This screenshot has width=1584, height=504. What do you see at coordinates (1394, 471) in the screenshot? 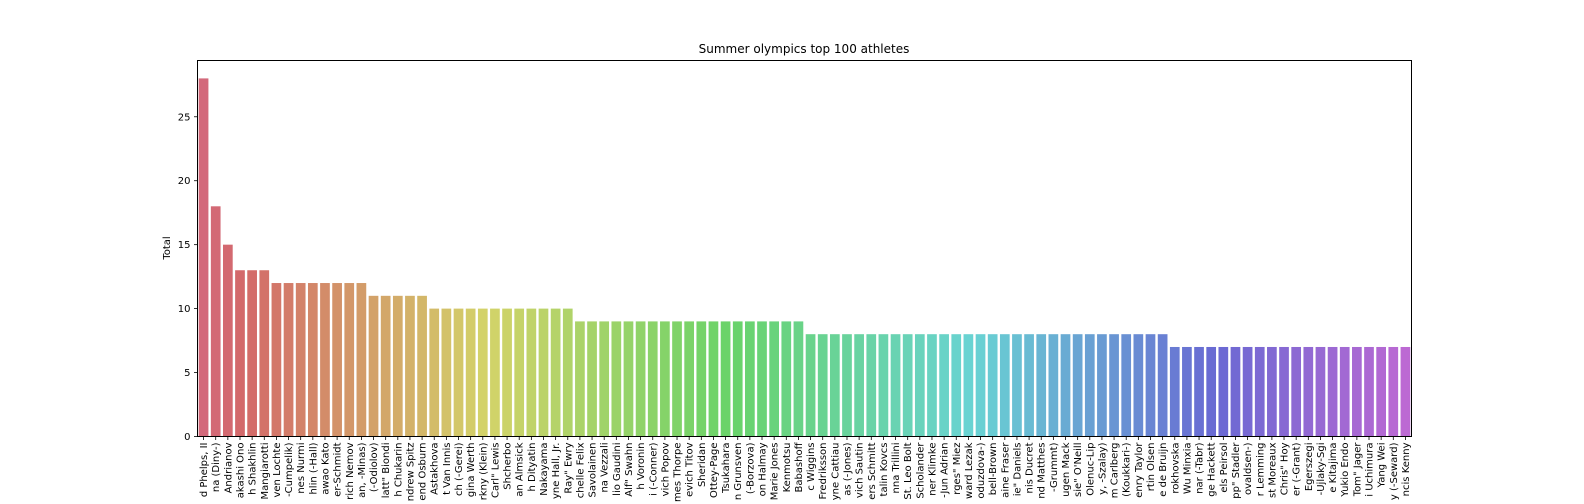
I see `x-tick-label: y (-Seward)` at bounding box center [1394, 471].